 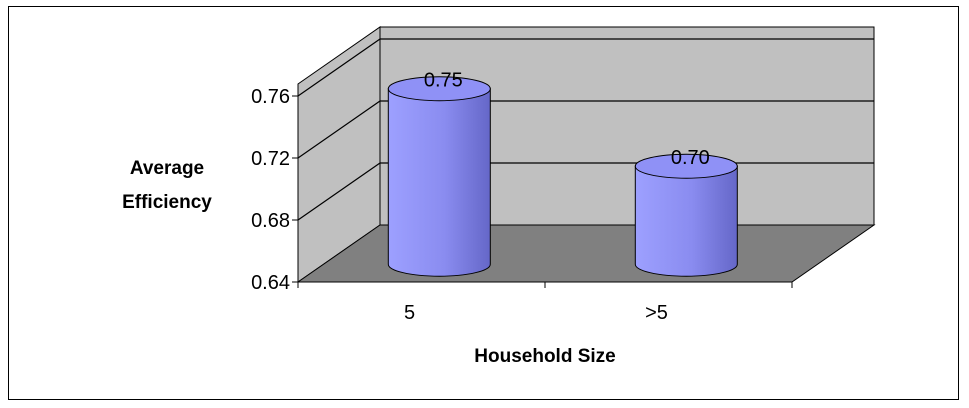 What do you see at coordinates (270, 283) in the screenshot?
I see `y-tick-label: 0.64` at bounding box center [270, 283].